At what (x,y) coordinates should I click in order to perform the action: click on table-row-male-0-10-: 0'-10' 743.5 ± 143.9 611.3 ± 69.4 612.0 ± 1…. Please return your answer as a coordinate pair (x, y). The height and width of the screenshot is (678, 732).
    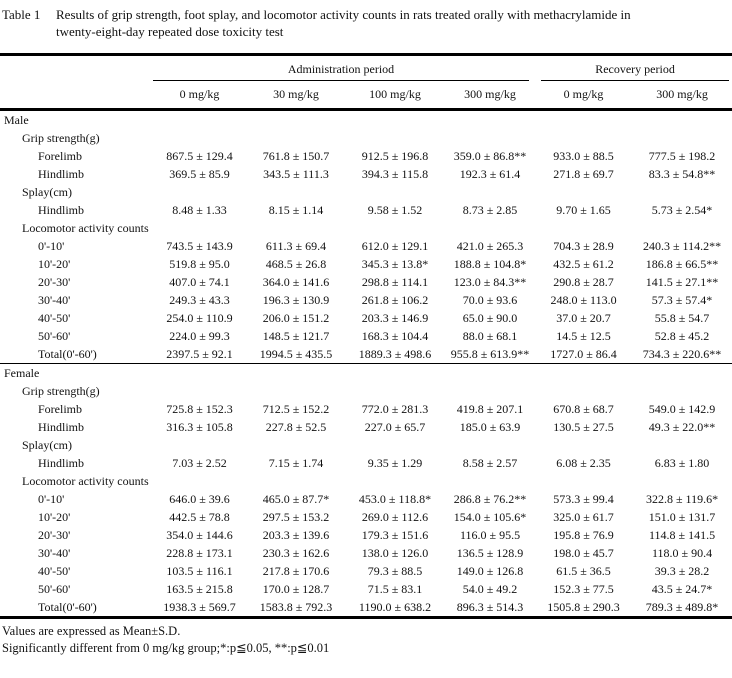
    Looking at the image, I should click on (366, 246).